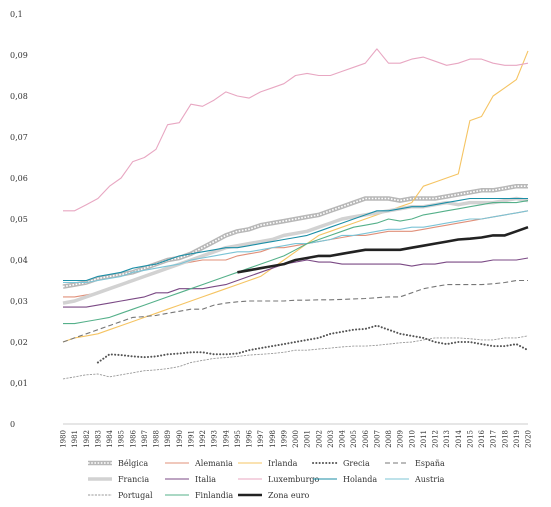 Image resolution: width=551 pixels, height=507 pixels. I want to click on legend-label: Bélgica, so click(133, 463).